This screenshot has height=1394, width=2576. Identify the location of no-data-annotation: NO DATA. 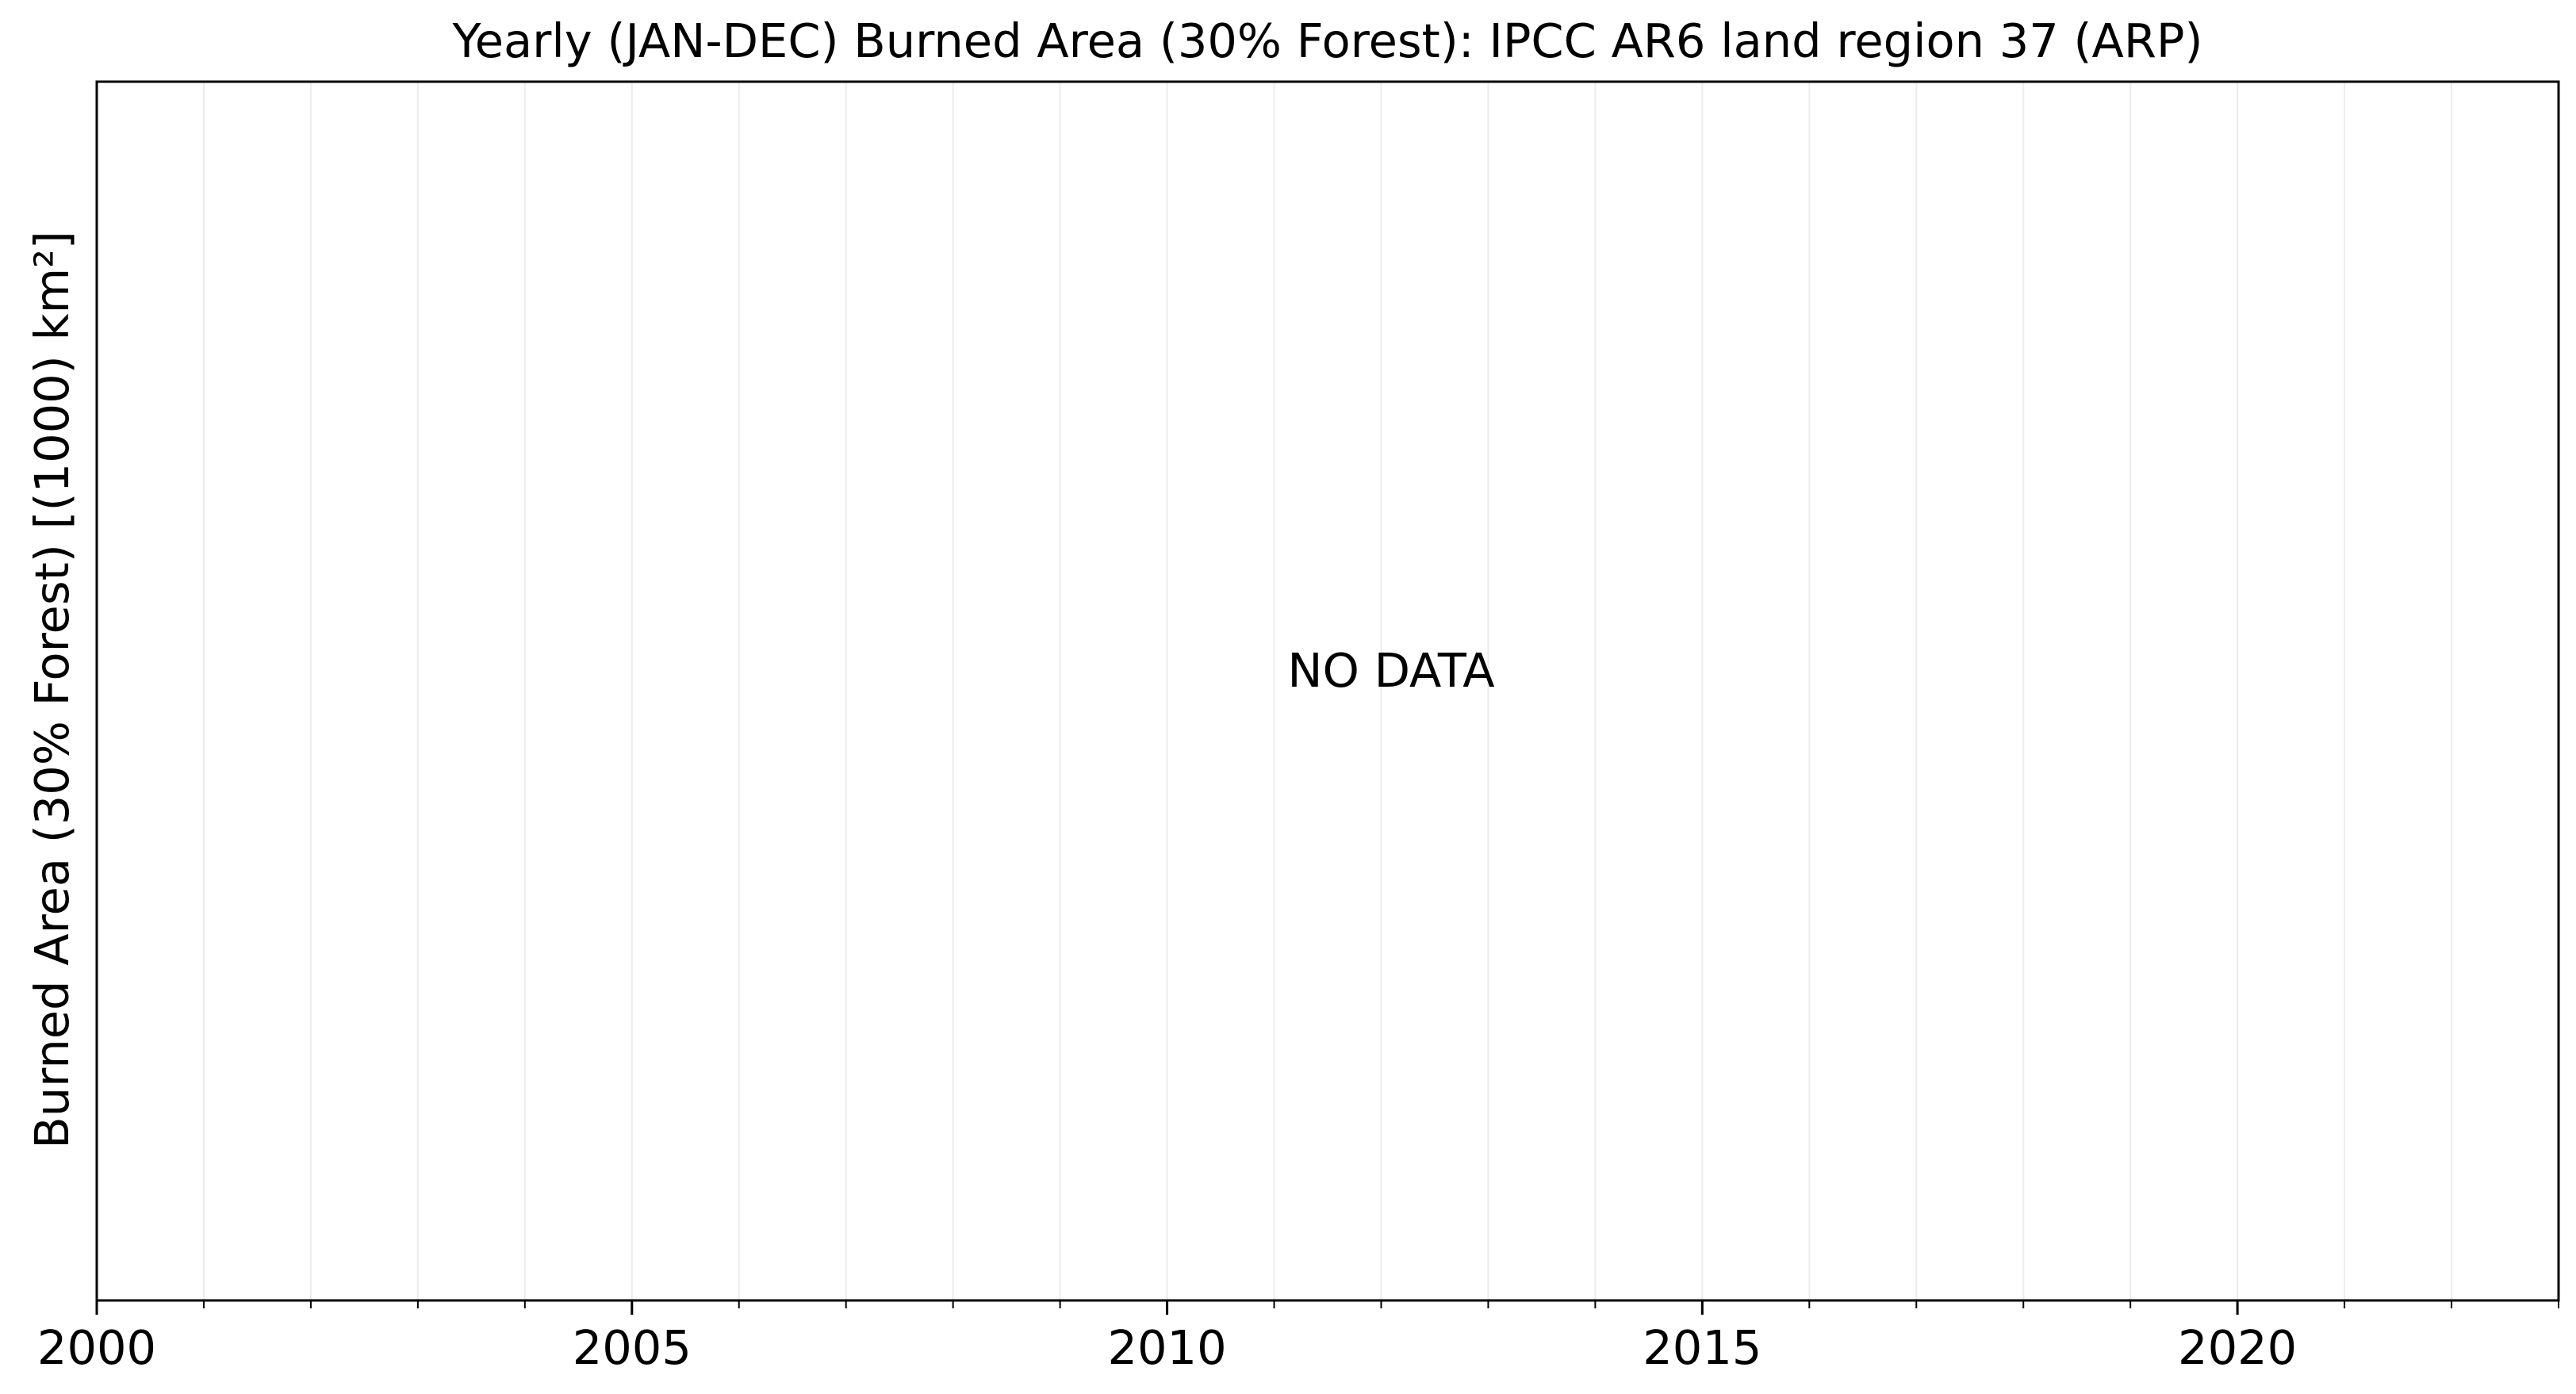
(1391, 670).